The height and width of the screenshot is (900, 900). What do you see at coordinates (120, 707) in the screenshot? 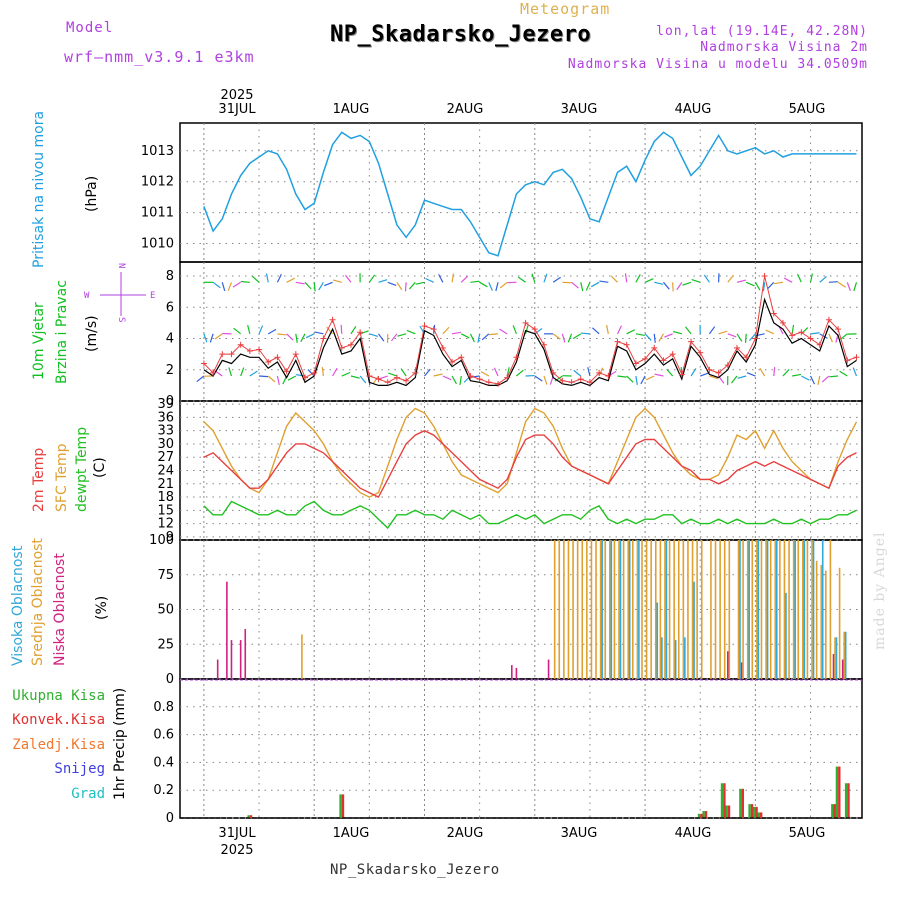
I see `precip-unit: (mm)` at bounding box center [120, 707].